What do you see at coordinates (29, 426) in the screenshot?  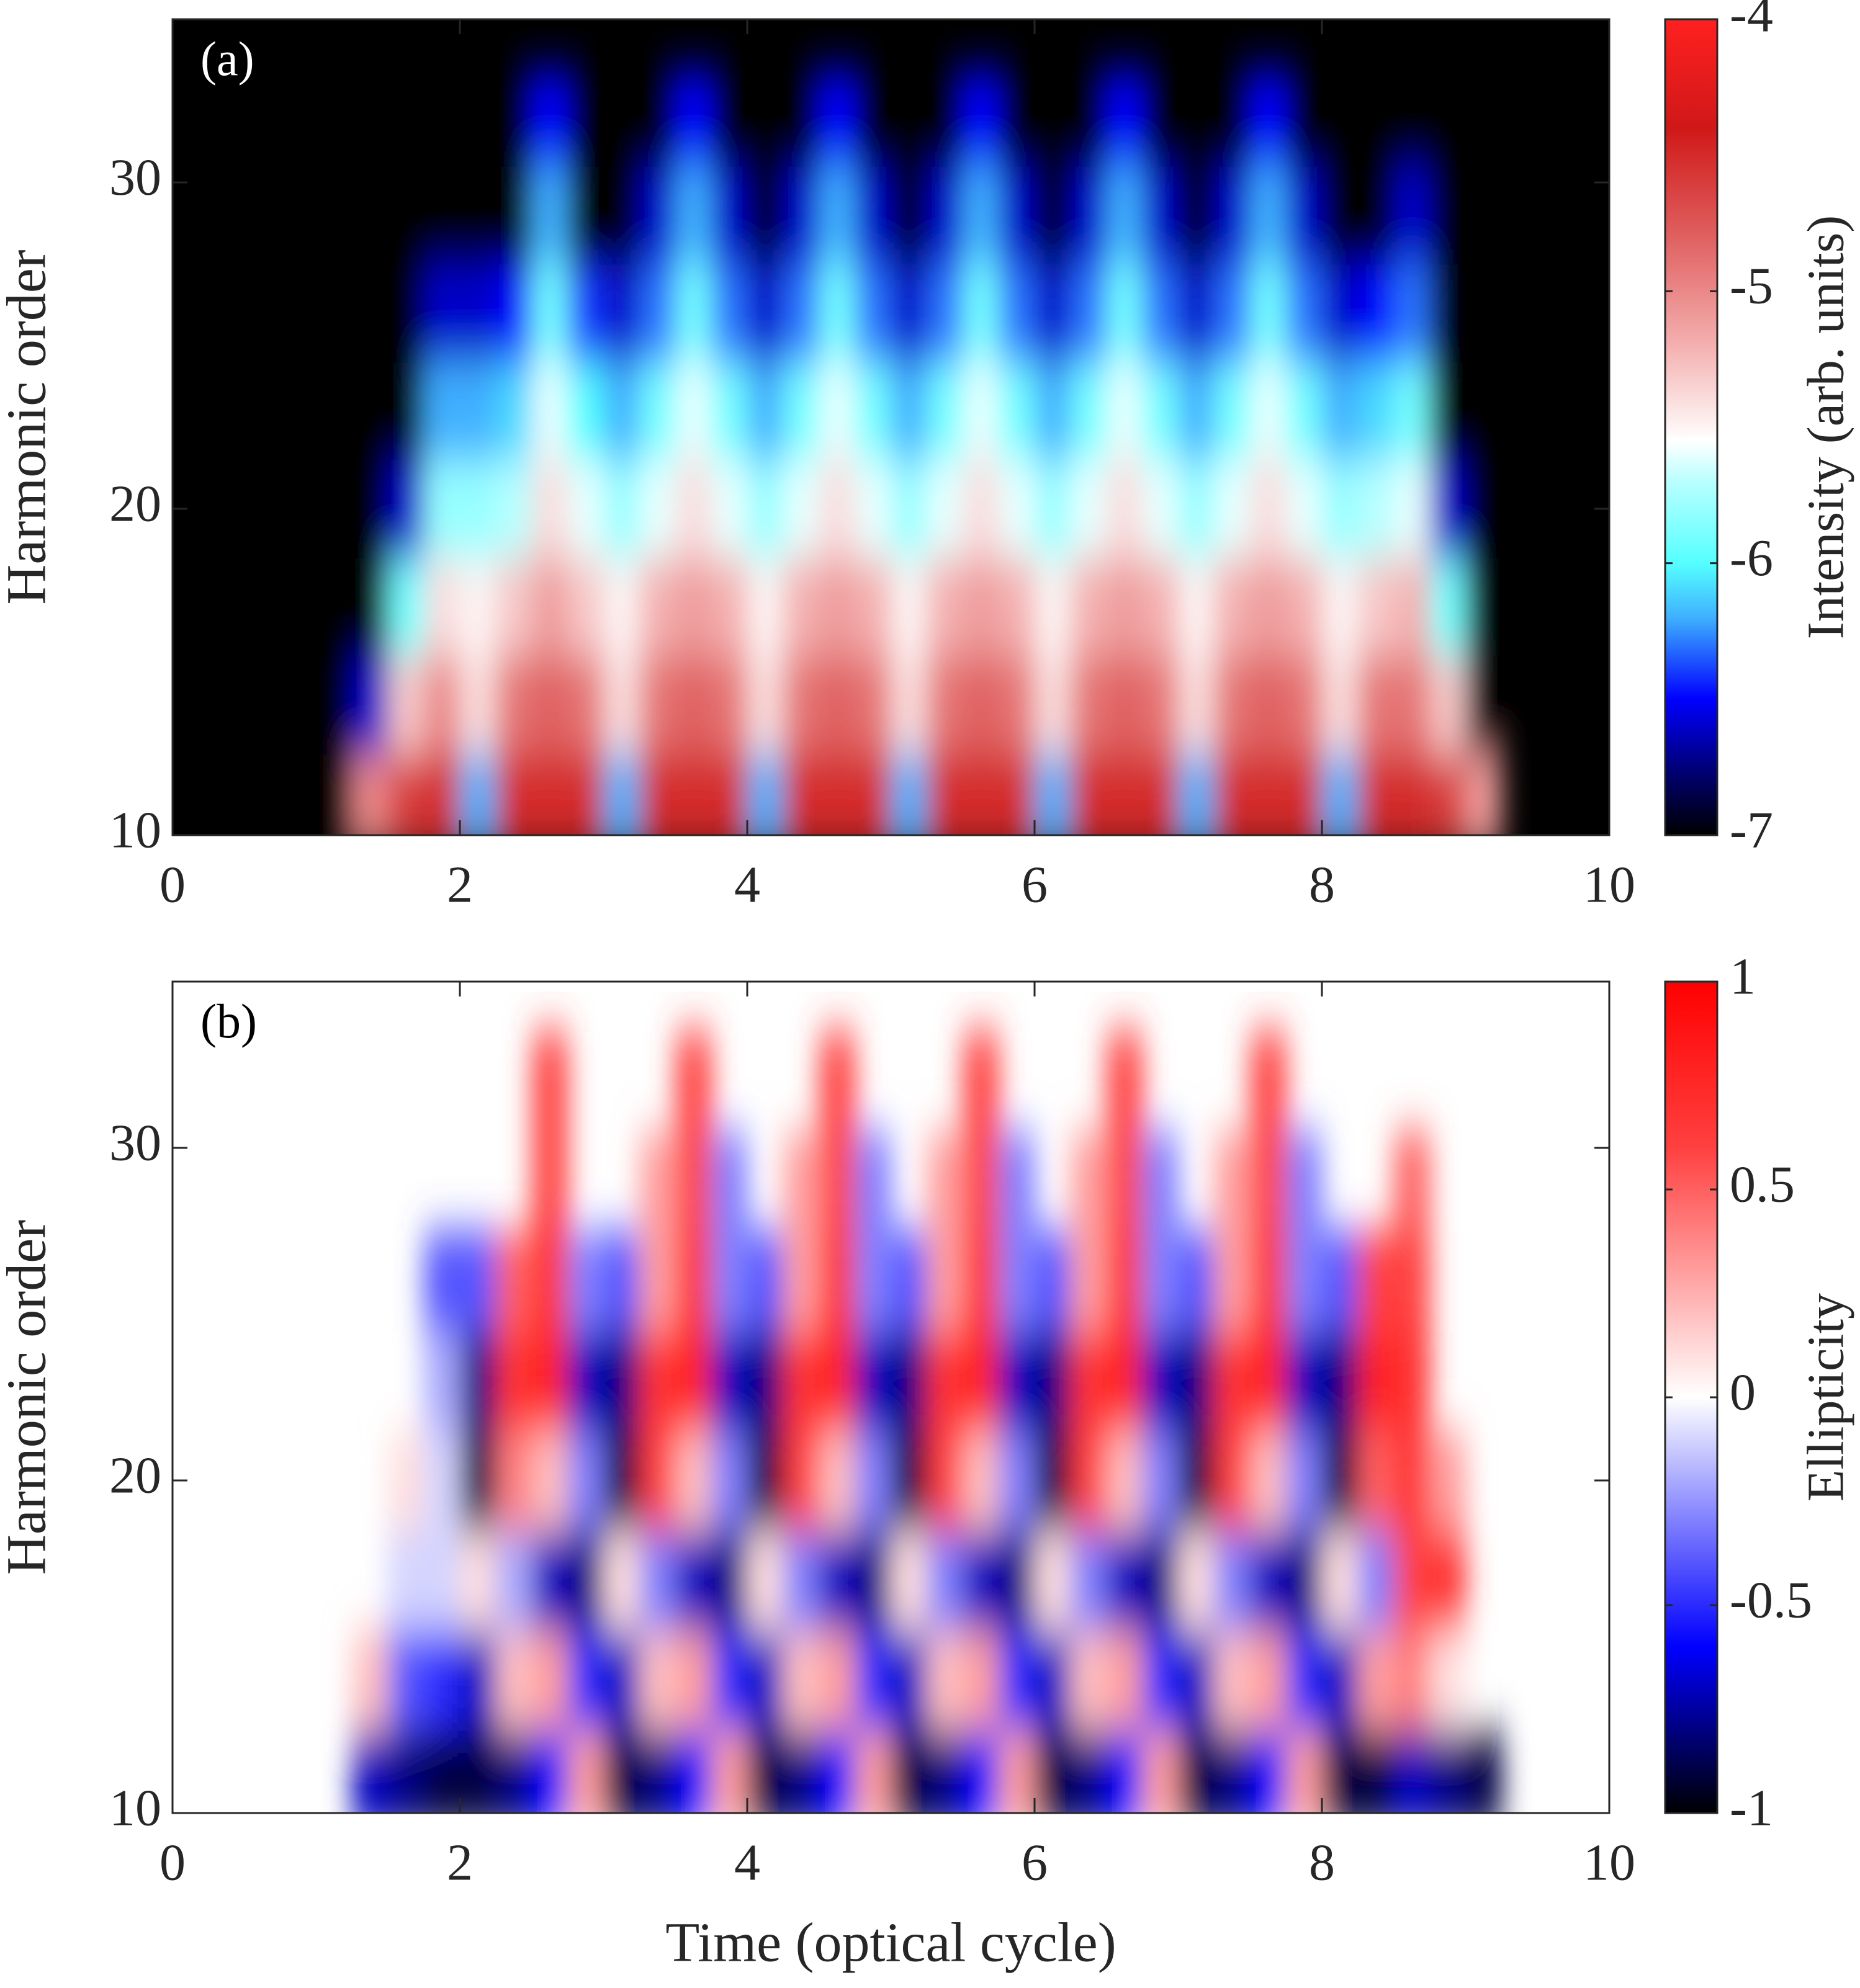 I see `y-axis-label: Harmonic order` at bounding box center [29, 426].